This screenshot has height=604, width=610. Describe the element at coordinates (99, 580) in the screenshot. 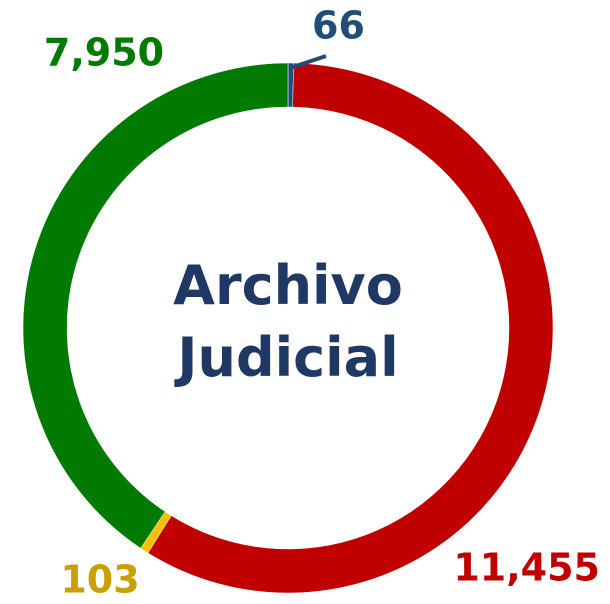

I see `data-label: 103` at that location.